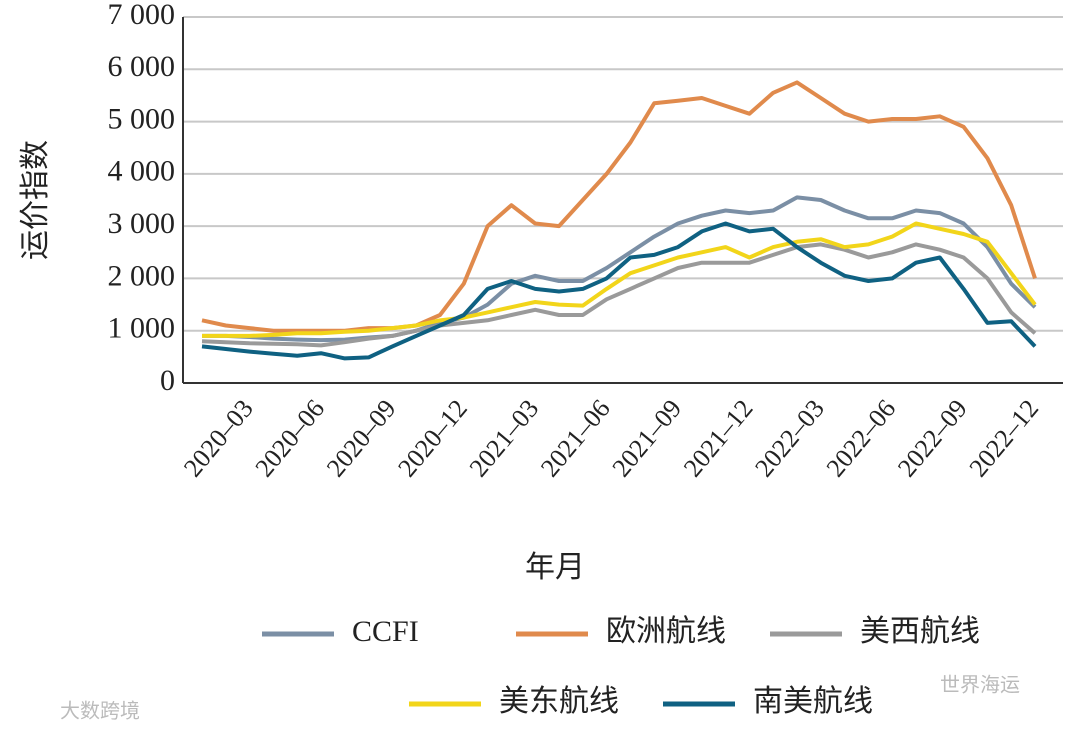 Image resolution: width=1080 pixels, height=732 pixels. I want to click on y-tick-label: 0, so click(167, 380).